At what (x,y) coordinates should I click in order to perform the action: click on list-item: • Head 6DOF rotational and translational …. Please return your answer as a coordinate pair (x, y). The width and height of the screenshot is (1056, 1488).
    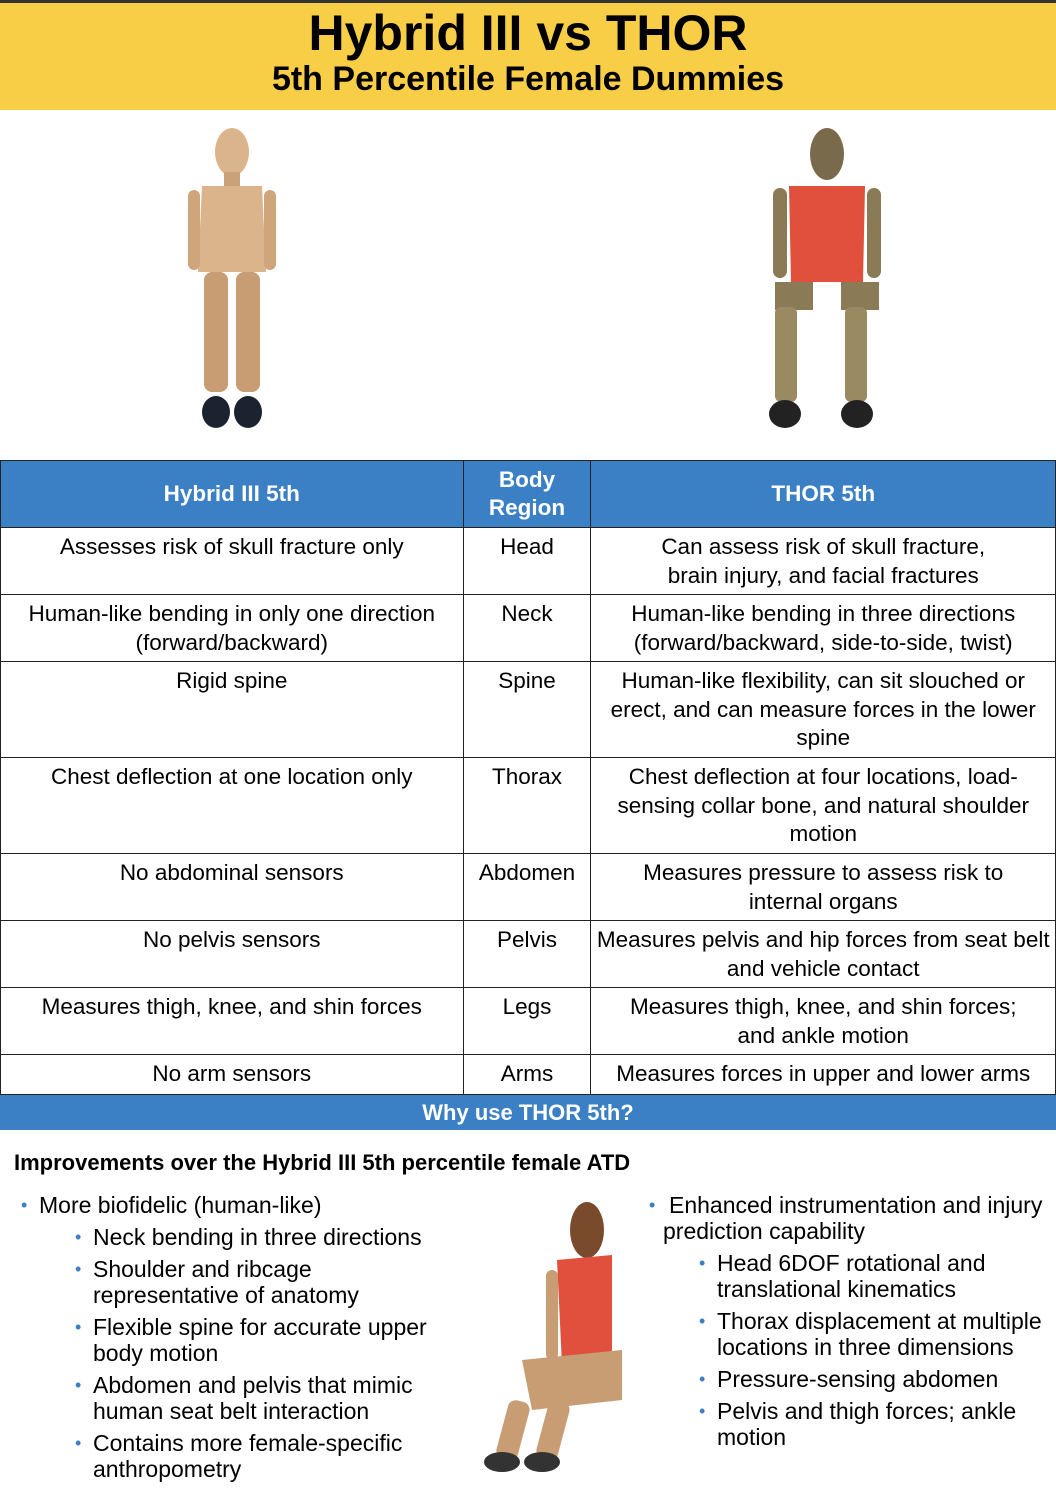
    Looking at the image, I should click on (842, 1276).